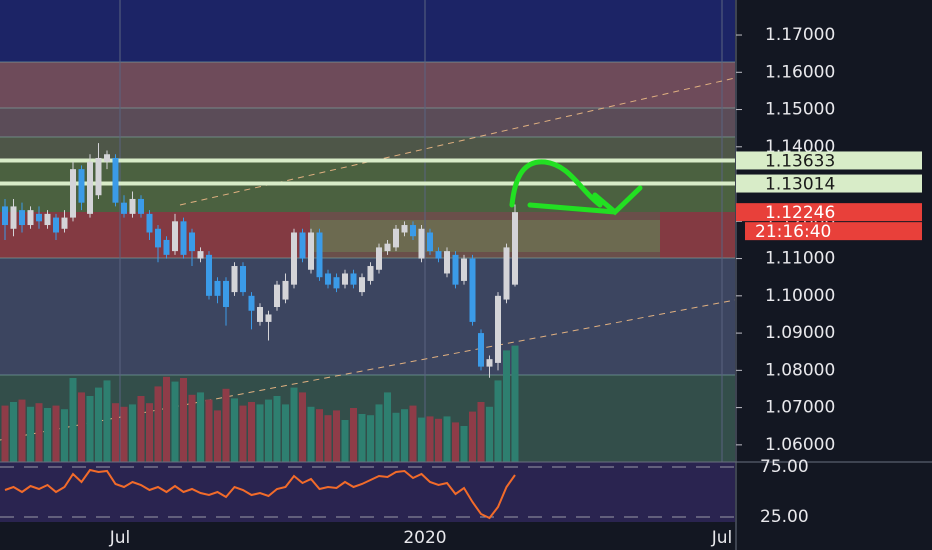  What do you see at coordinates (800, 296) in the screenshot?
I see `y-tick-label: 1.10000` at bounding box center [800, 296].